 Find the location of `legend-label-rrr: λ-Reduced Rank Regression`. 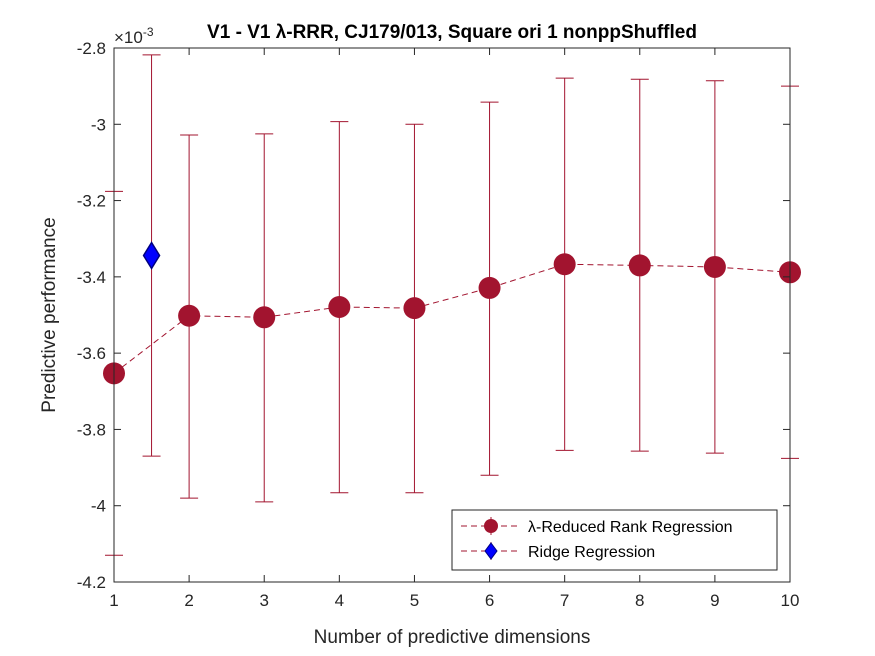

legend-label-rrr: λ-Reduced Rank Regression is located at coordinates (630, 527).